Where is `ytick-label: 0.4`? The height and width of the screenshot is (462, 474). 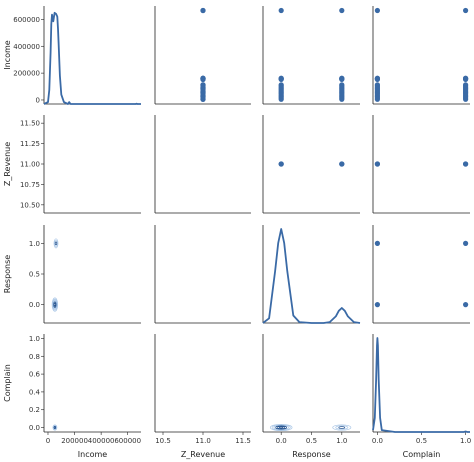 ytick-label: 0.4 is located at coordinates (35, 392).